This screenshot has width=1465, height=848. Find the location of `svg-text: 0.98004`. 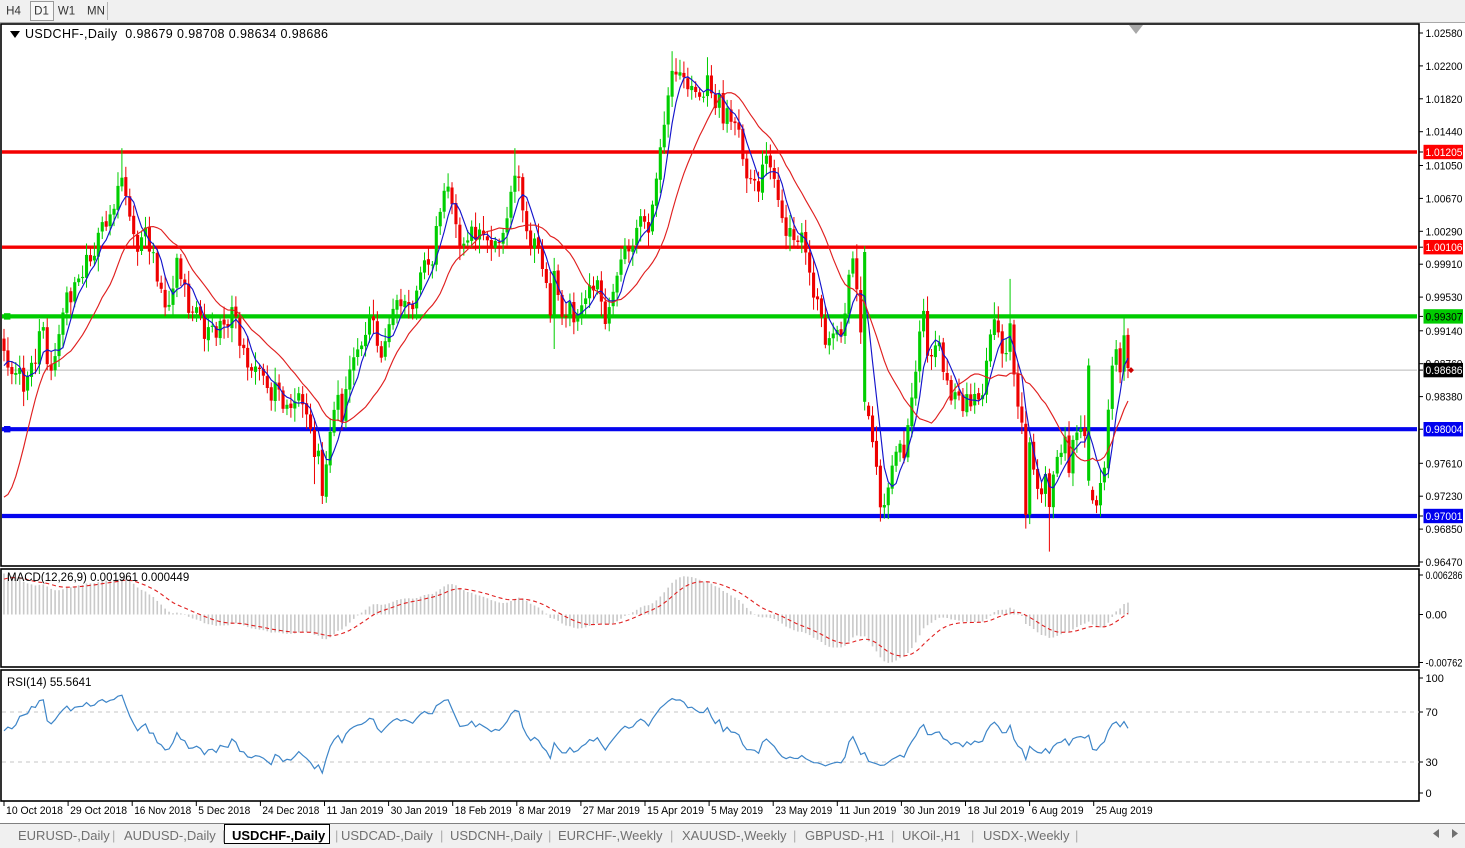

svg-text: 0.98004 is located at coordinates (1444, 430).